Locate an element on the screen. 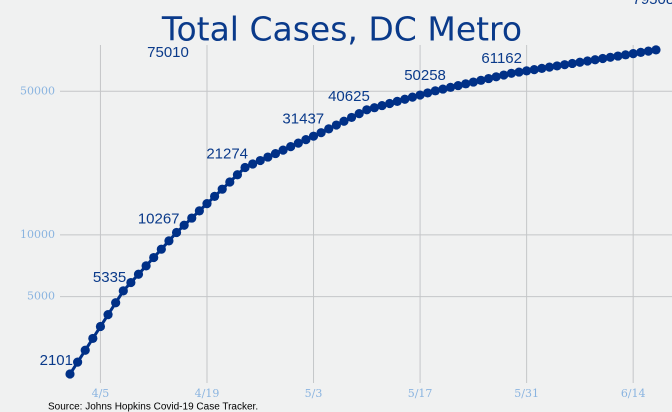 Image resolution: width=672 pixels, height=412 pixels. y-tick-label: 10000 is located at coordinates (37, 234).